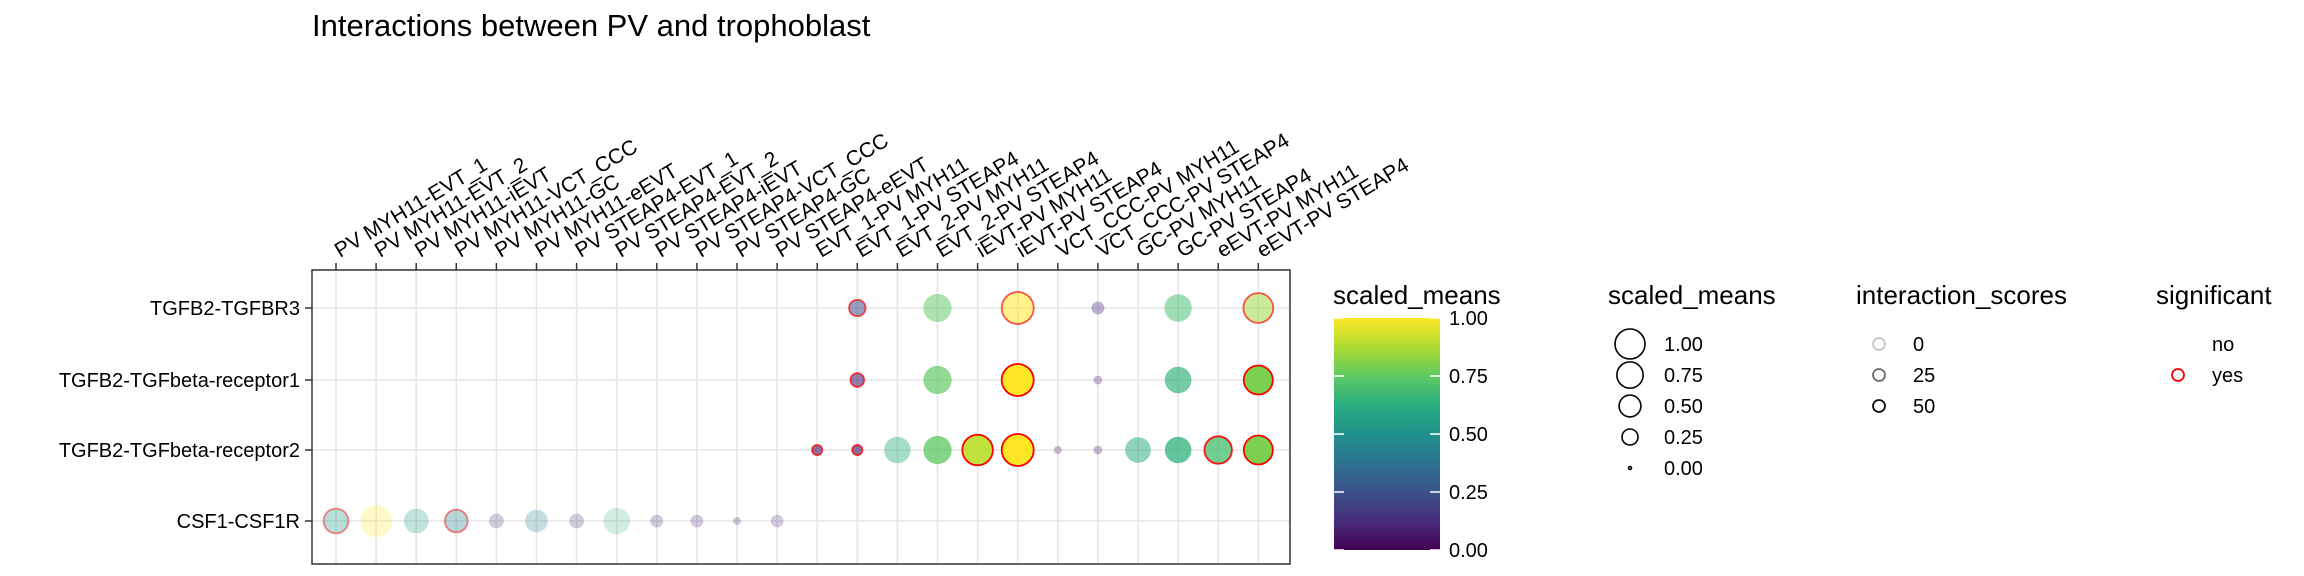 The image size is (2304, 576). Describe the element at coordinates (591, 25) in the screenshot. I see `chart-title: Interactions between PV and trophoblast` at that location.